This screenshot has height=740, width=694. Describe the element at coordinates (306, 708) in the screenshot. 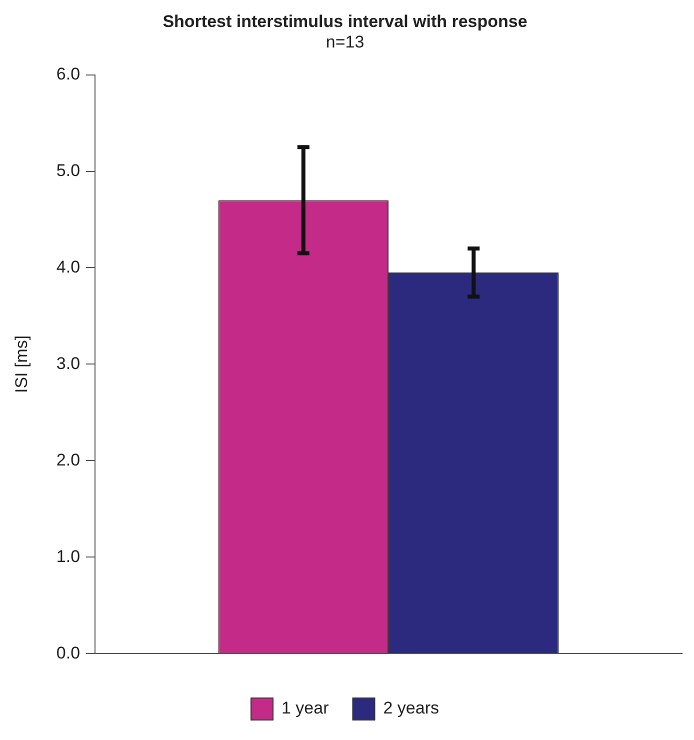

I see `legend-label: 1 year` at that location.